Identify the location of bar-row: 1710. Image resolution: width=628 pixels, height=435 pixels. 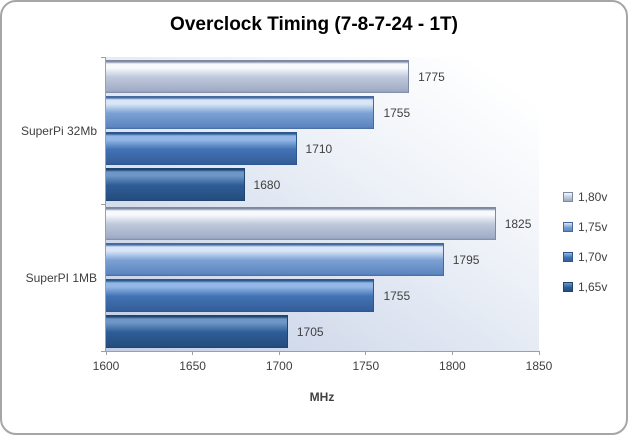
(322, 148).